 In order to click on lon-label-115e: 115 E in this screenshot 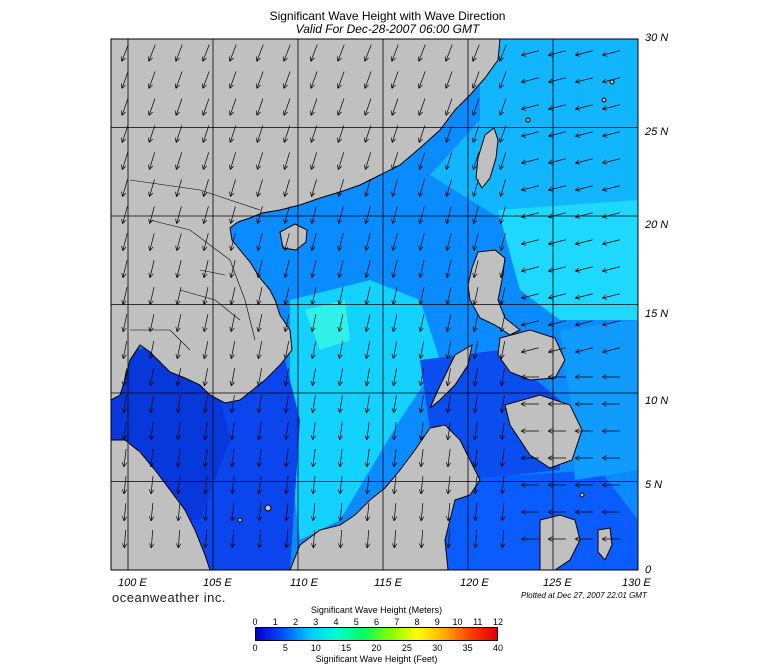, I will do `click(388, 583)`.